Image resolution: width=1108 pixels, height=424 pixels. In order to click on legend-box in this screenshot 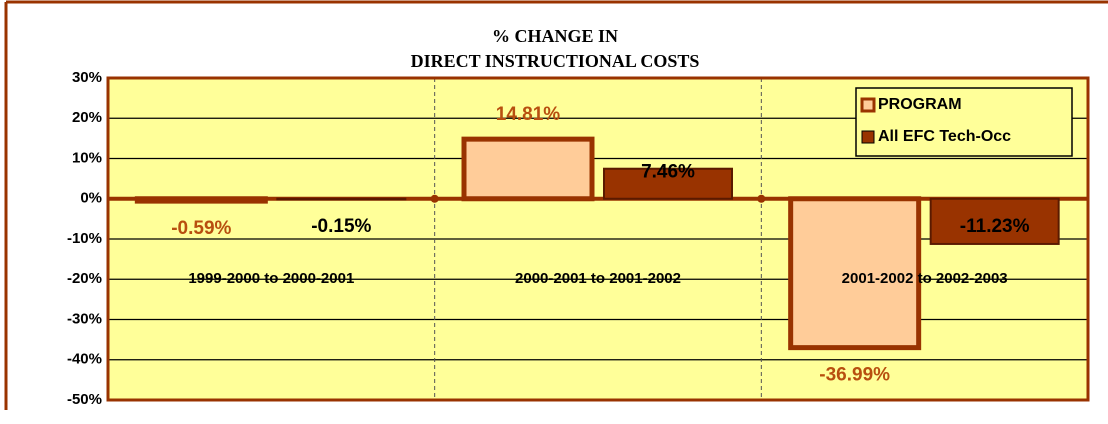, I will do `click(964, 122)`.